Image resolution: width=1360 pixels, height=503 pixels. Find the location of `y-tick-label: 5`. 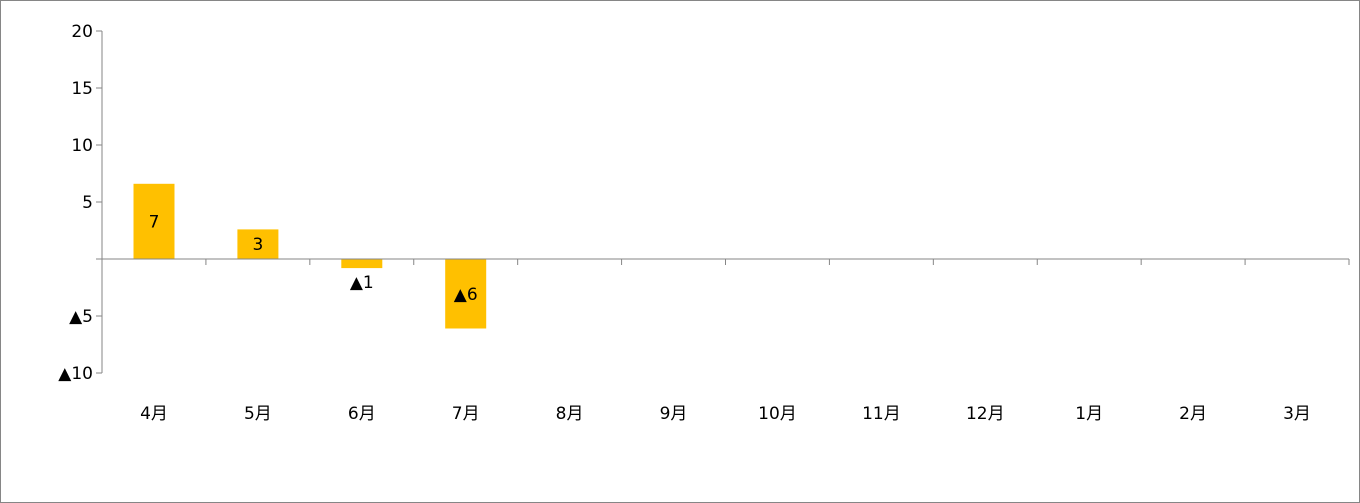

y-tick-label: 5 is located at coordinates (87, 203).